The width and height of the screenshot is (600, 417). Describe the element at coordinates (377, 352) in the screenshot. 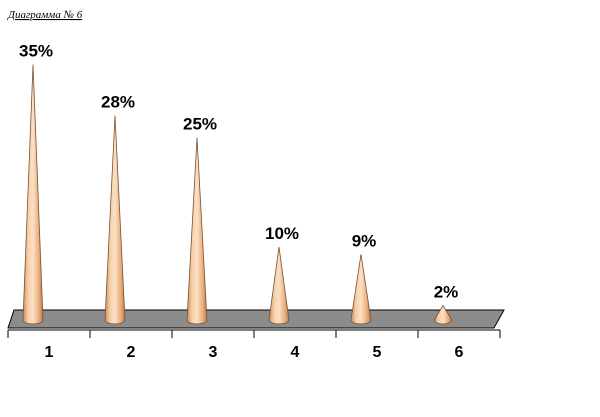

I see `x-tick-label: 5` at that location.